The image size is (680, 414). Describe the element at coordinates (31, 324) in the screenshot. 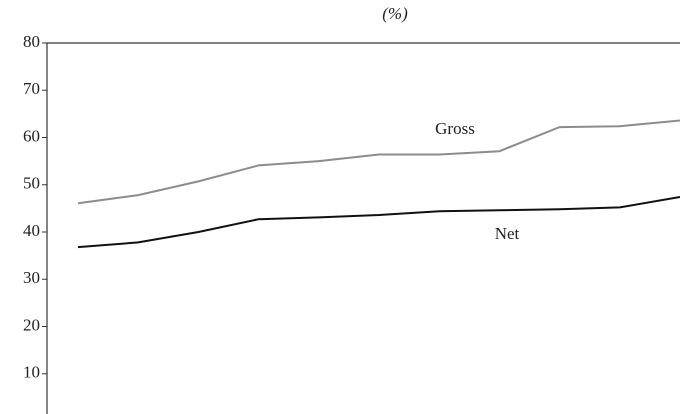

I see `y-tick-label: 20` at that location.